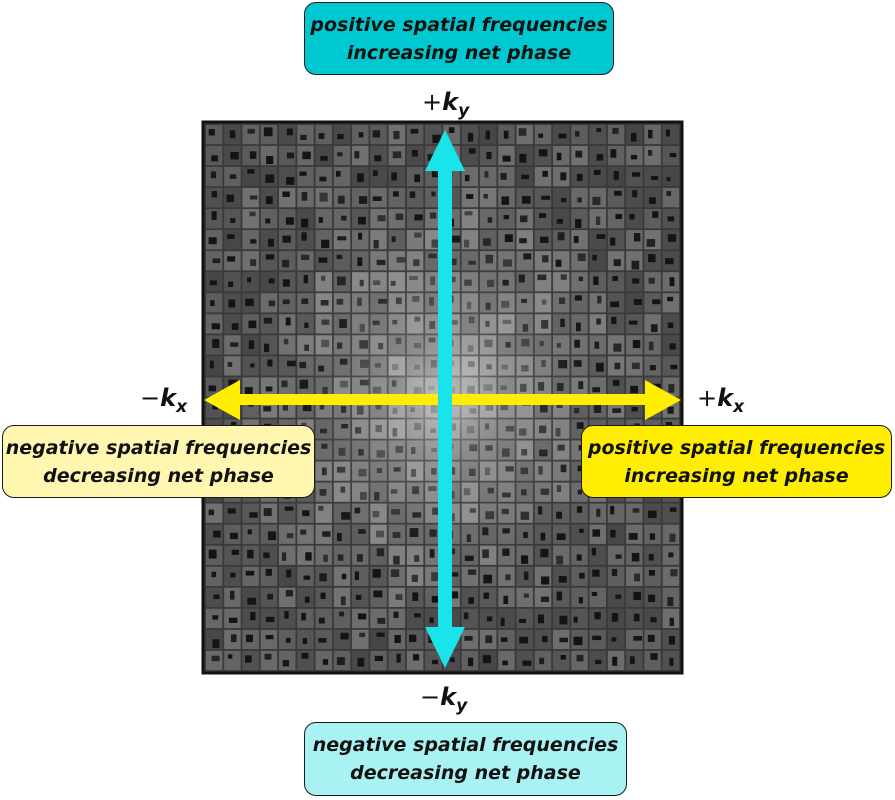  What do you see at coordinates (182, 407) in the screenshot?
I see `kx-negative-subscript: x` at bounding box center [182, 407].